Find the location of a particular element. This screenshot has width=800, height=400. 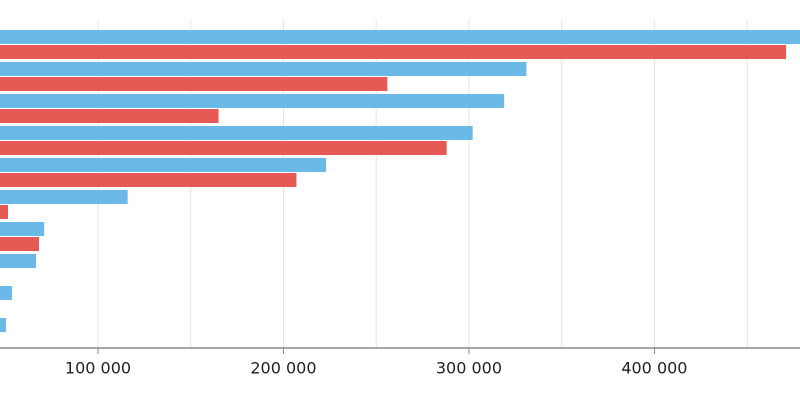

x-tick-label: 200 000 is located at coordinates (283, 368).